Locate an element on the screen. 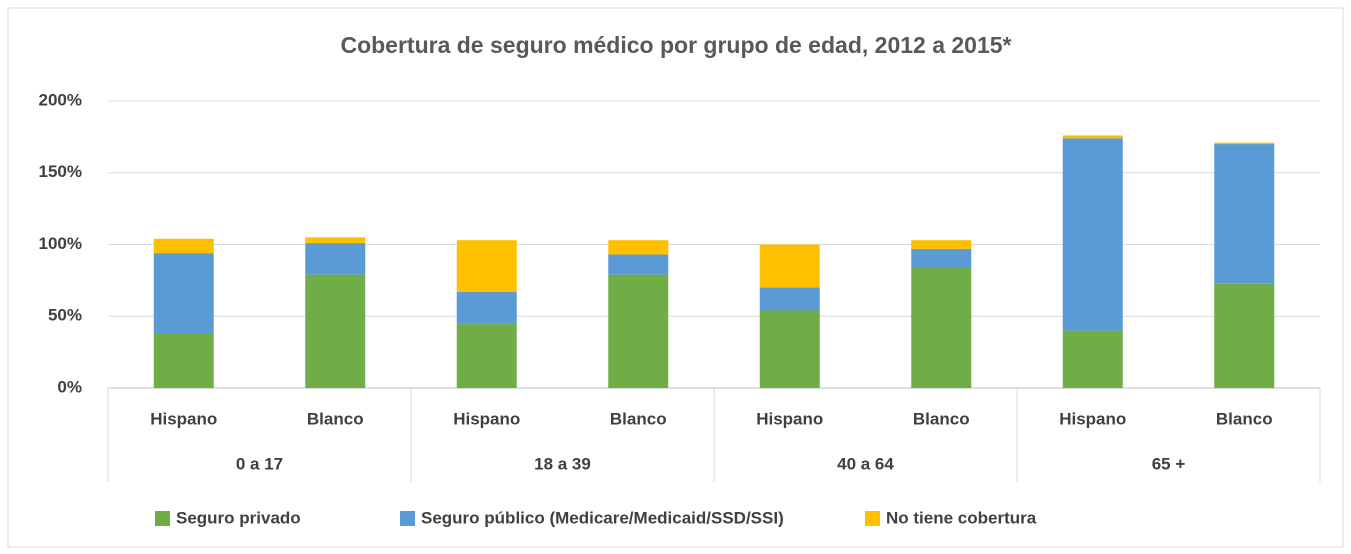  legend-label: No tiene cobertura is located at coordinates (961, 517).